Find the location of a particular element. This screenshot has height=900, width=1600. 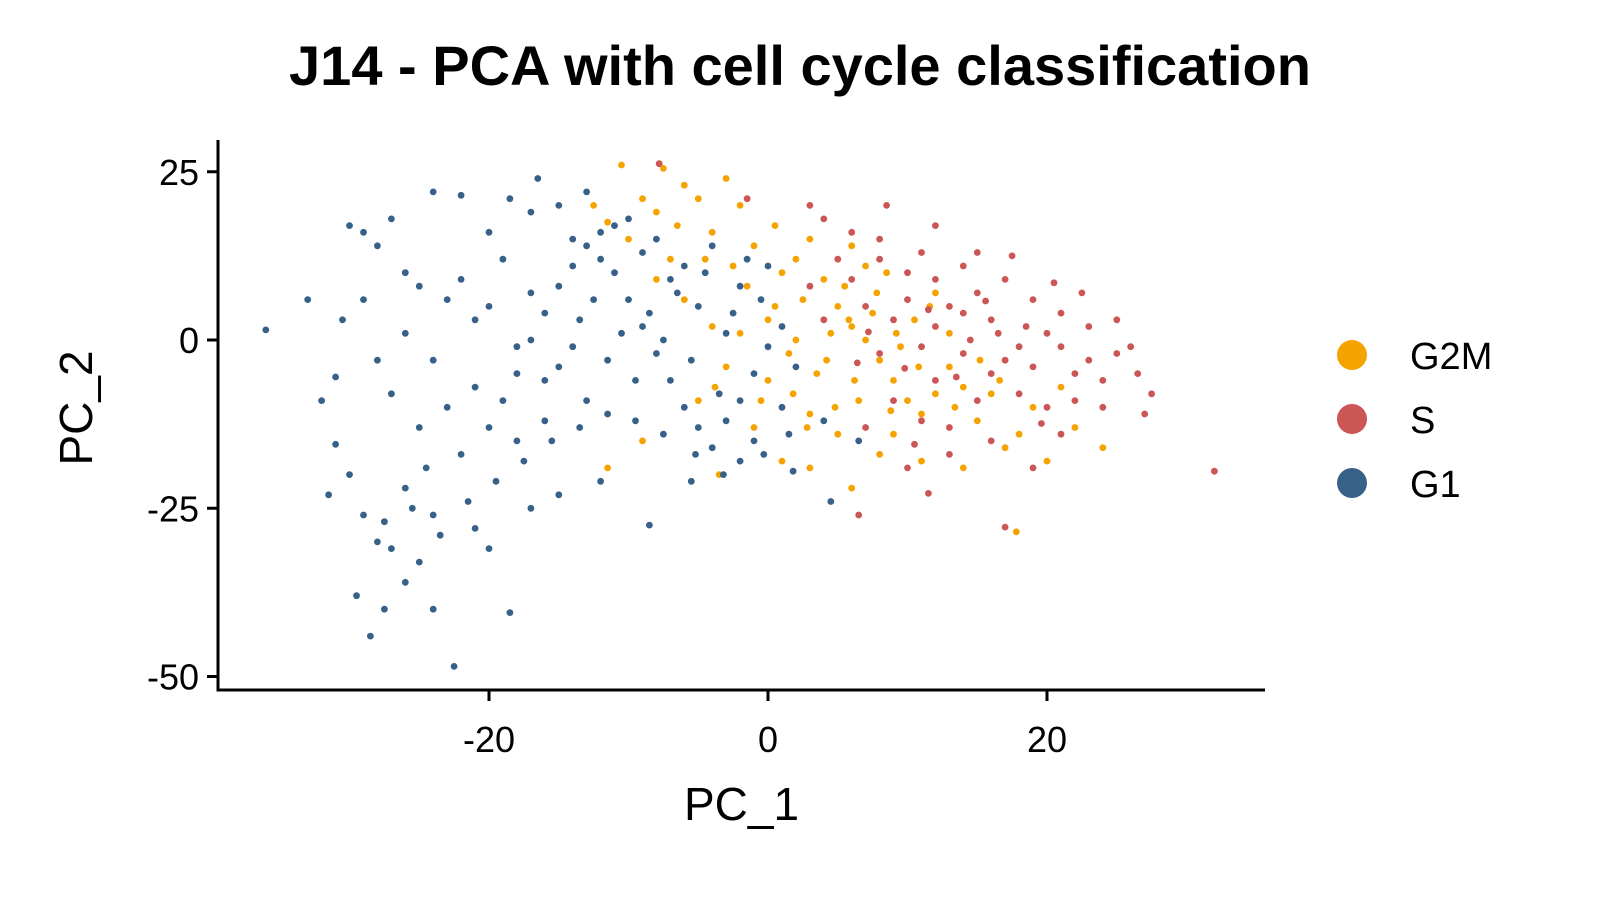

series-s is located at coordinates (936, 345).